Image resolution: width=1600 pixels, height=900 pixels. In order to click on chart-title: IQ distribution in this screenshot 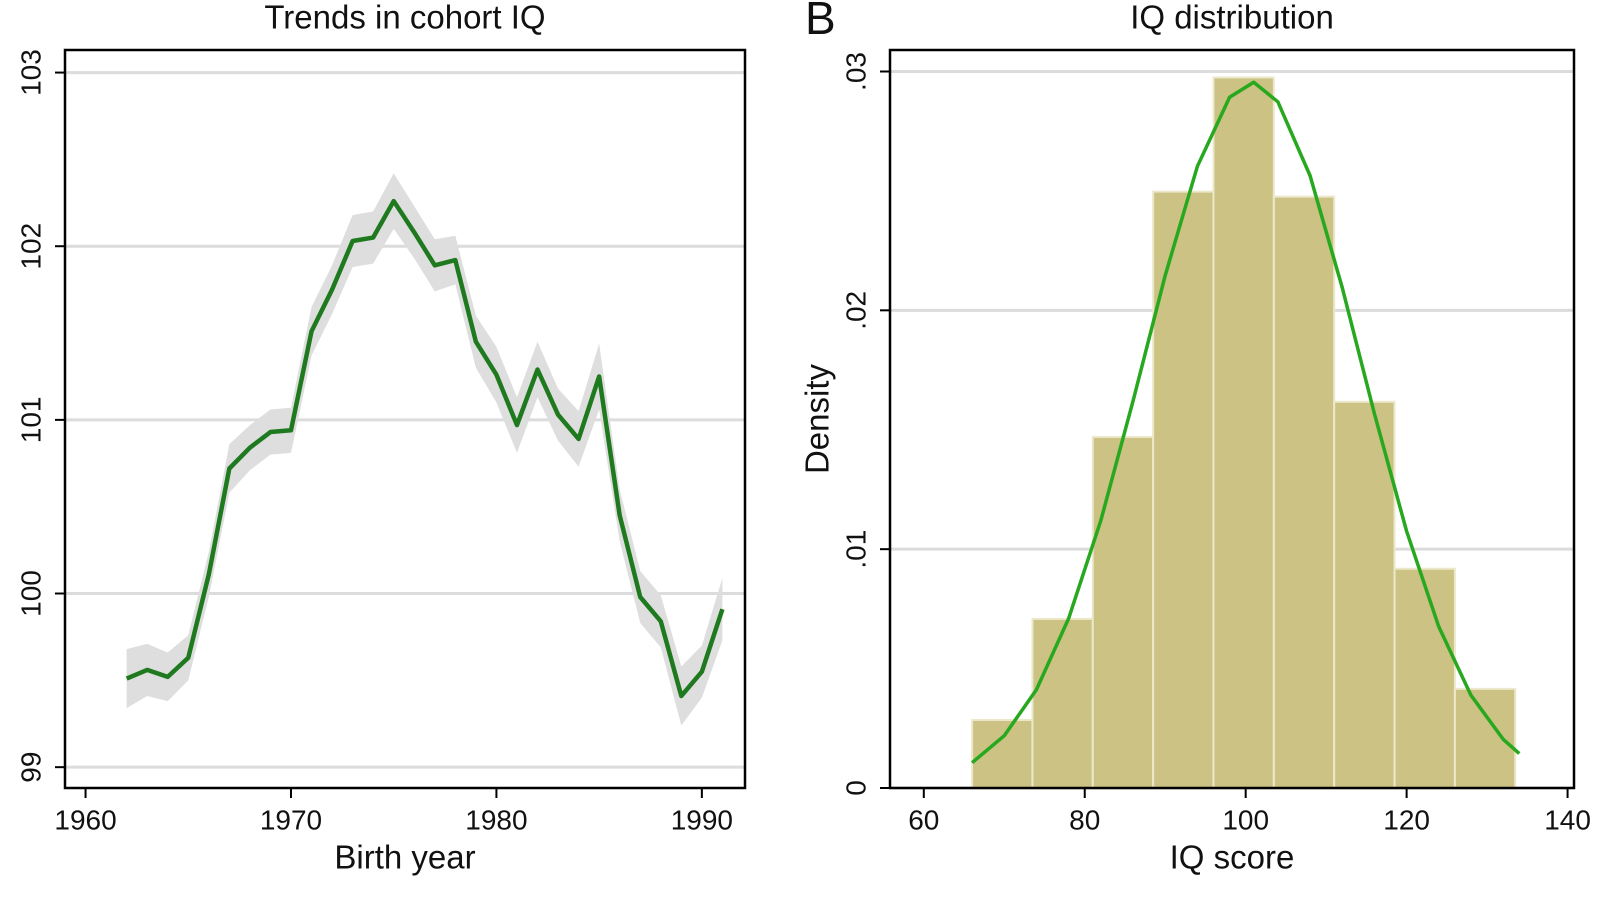, I will do `click(1232, 18)`.